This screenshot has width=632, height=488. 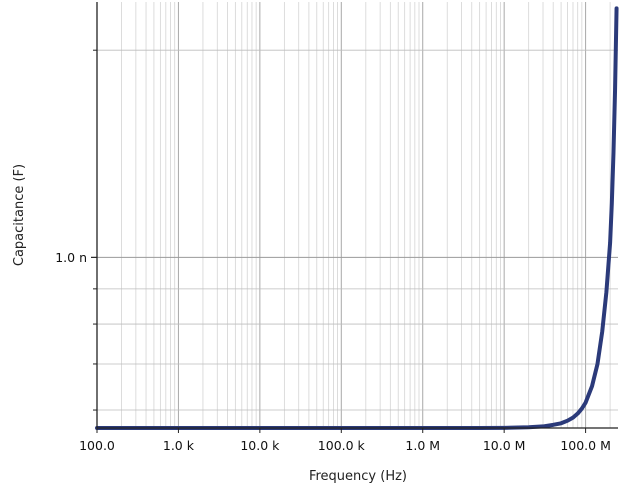 What do you see at coordinates (179, 445) in the screenshot?
I see `x-tick-label: 1.0 k` at bounding box center [179, 445].